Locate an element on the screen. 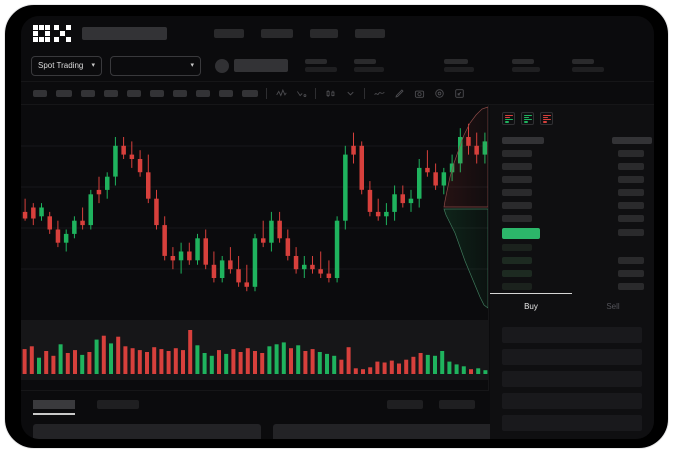  toolbar-divider is located at coordinates (266, 93).